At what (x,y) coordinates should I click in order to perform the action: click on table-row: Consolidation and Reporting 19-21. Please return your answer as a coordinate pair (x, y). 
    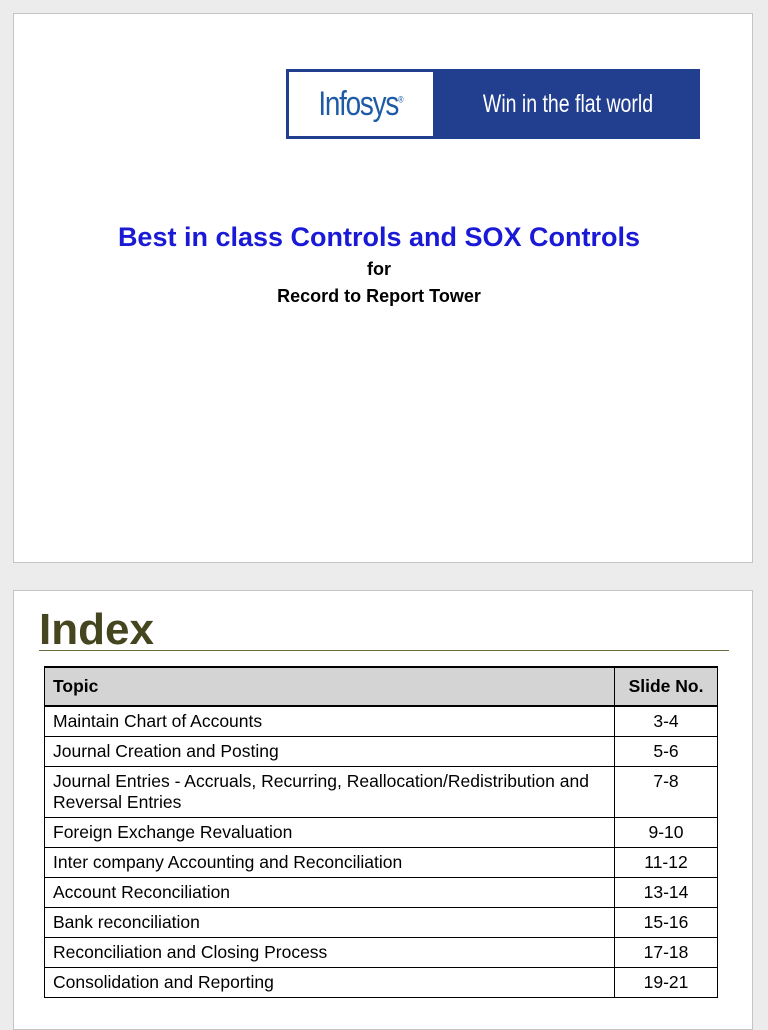
    Looking at the image, I should click on (381, 982).